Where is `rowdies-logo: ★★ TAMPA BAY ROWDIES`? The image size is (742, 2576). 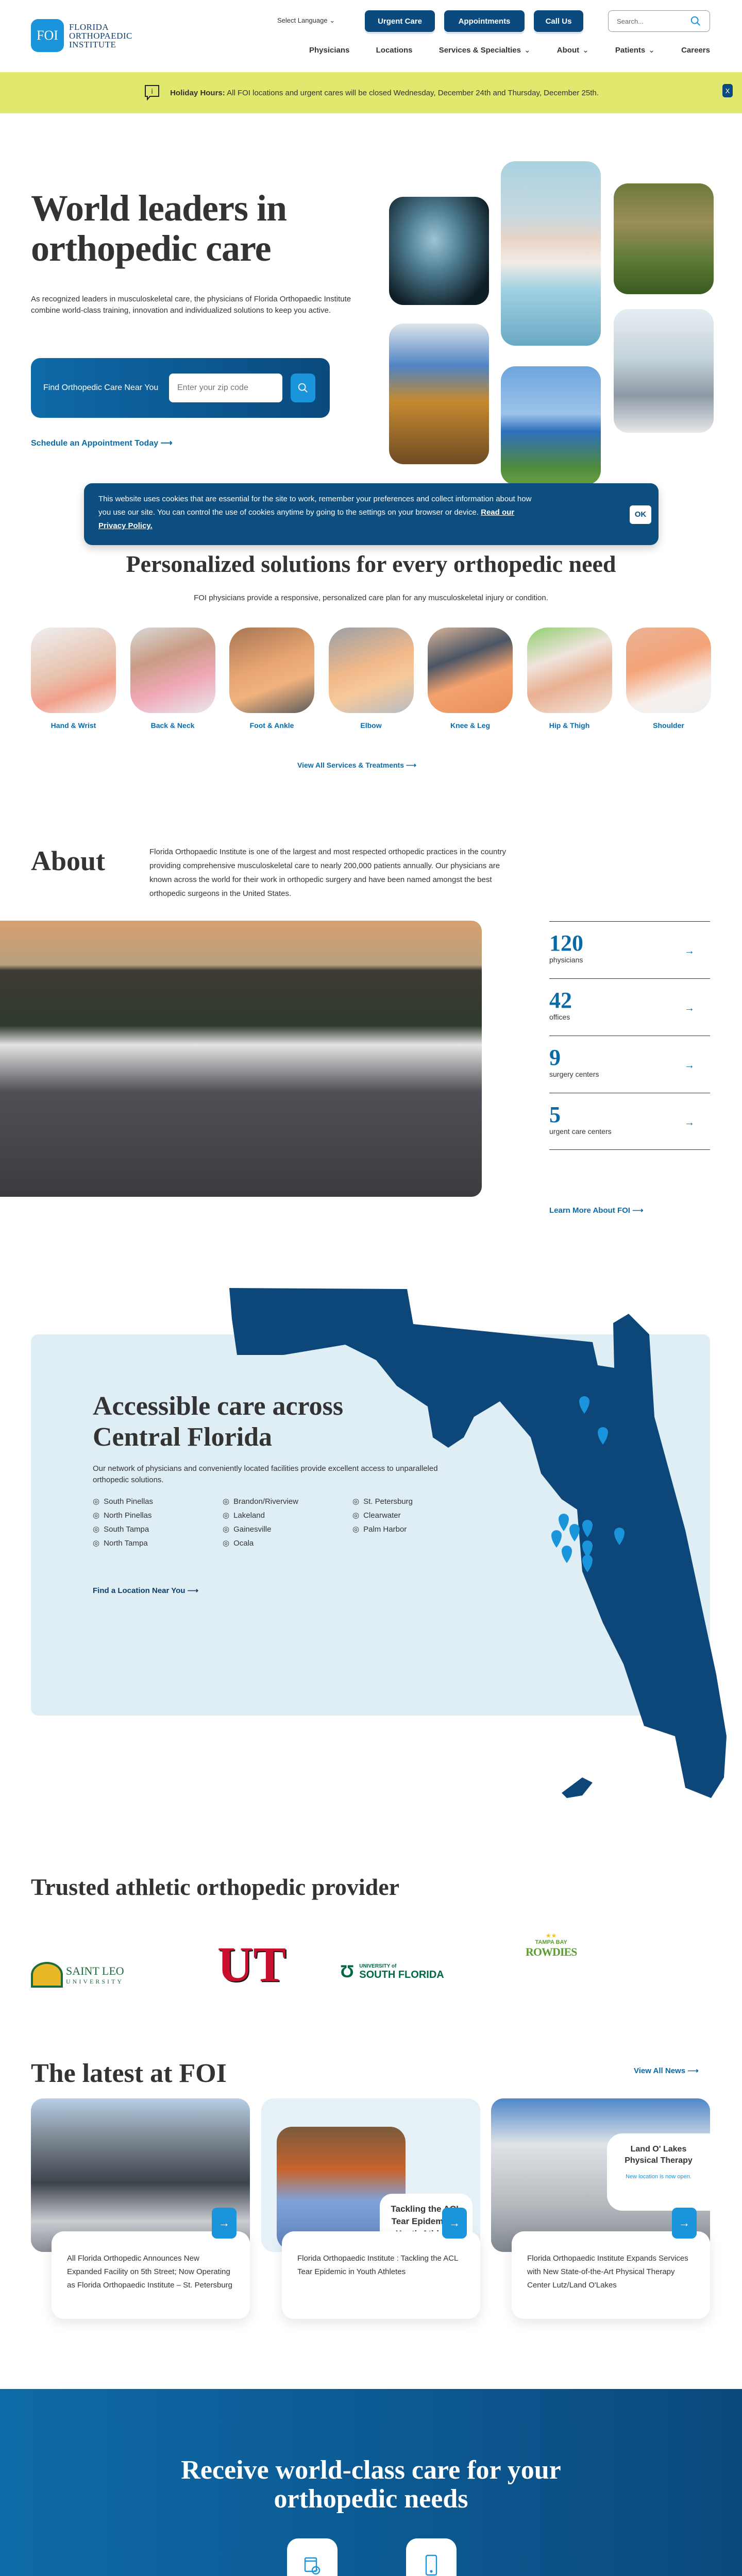
rowdies-logo: ★★ TAMPA BAY ROWDIES is located at coordinates (551, 1945).